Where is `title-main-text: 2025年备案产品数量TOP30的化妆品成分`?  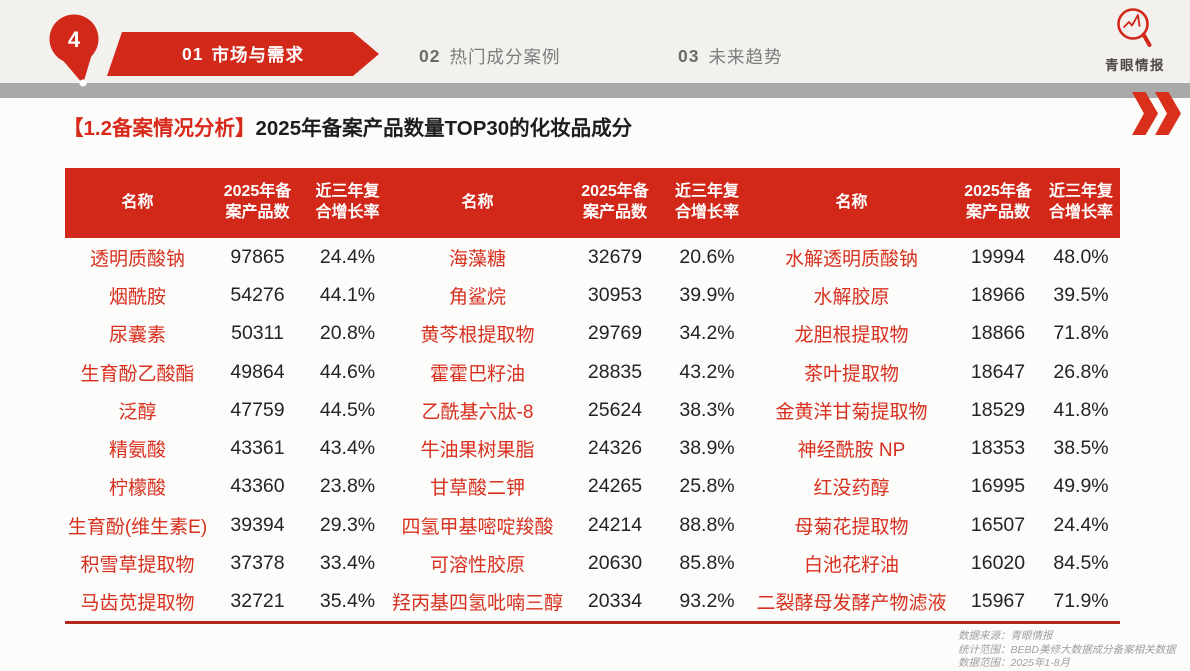 title-main-text: 2025年备案产品数量TOP30的化妆品成分 is located at coordinates (444, 128).